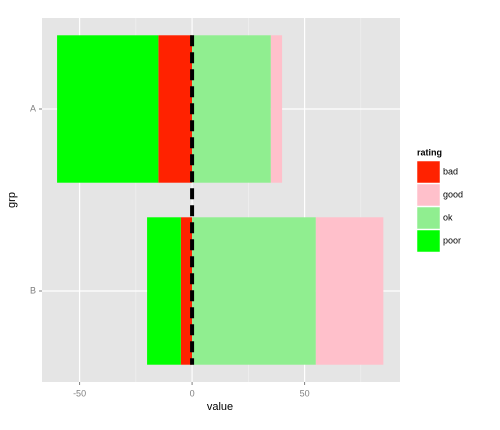  Describe the element at coordinates (220, 407) in the screenshot. I see `x-axis-title: value` at that location.